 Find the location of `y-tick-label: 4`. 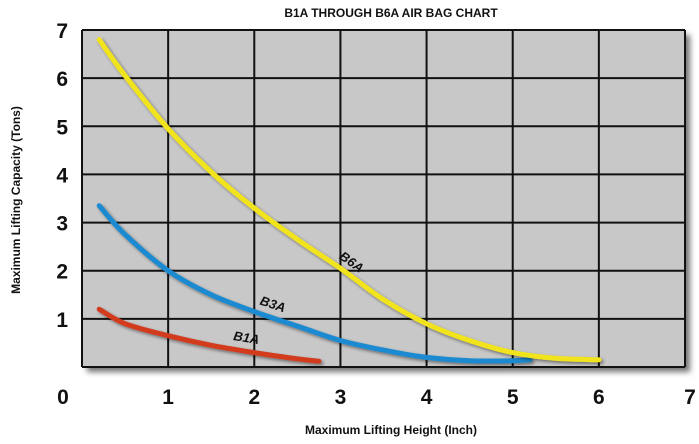

y-tick-label: 4 is located at coordinates (62, 175).